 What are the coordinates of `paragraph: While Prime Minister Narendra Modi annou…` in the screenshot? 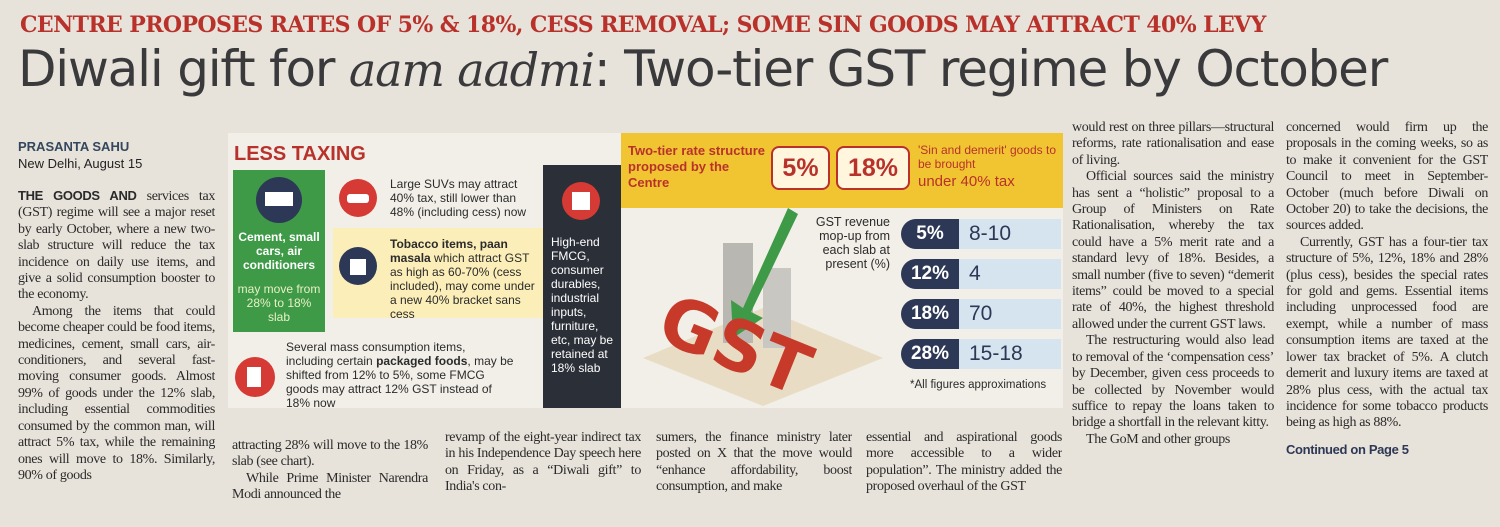 It's located at (330, 486).